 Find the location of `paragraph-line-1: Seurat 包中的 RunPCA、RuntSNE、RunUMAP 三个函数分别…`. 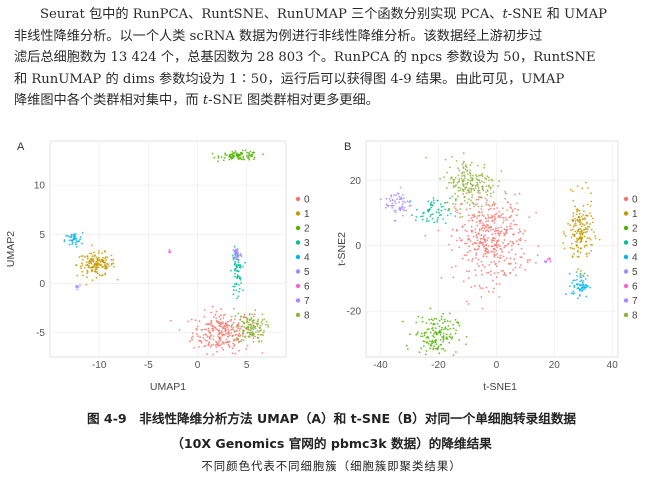

paragraph-line-1: Seurat 包中的 RunPCA、RuntSNE、RunUMAP 三个函数分别… is located at coordinates (323, 14).